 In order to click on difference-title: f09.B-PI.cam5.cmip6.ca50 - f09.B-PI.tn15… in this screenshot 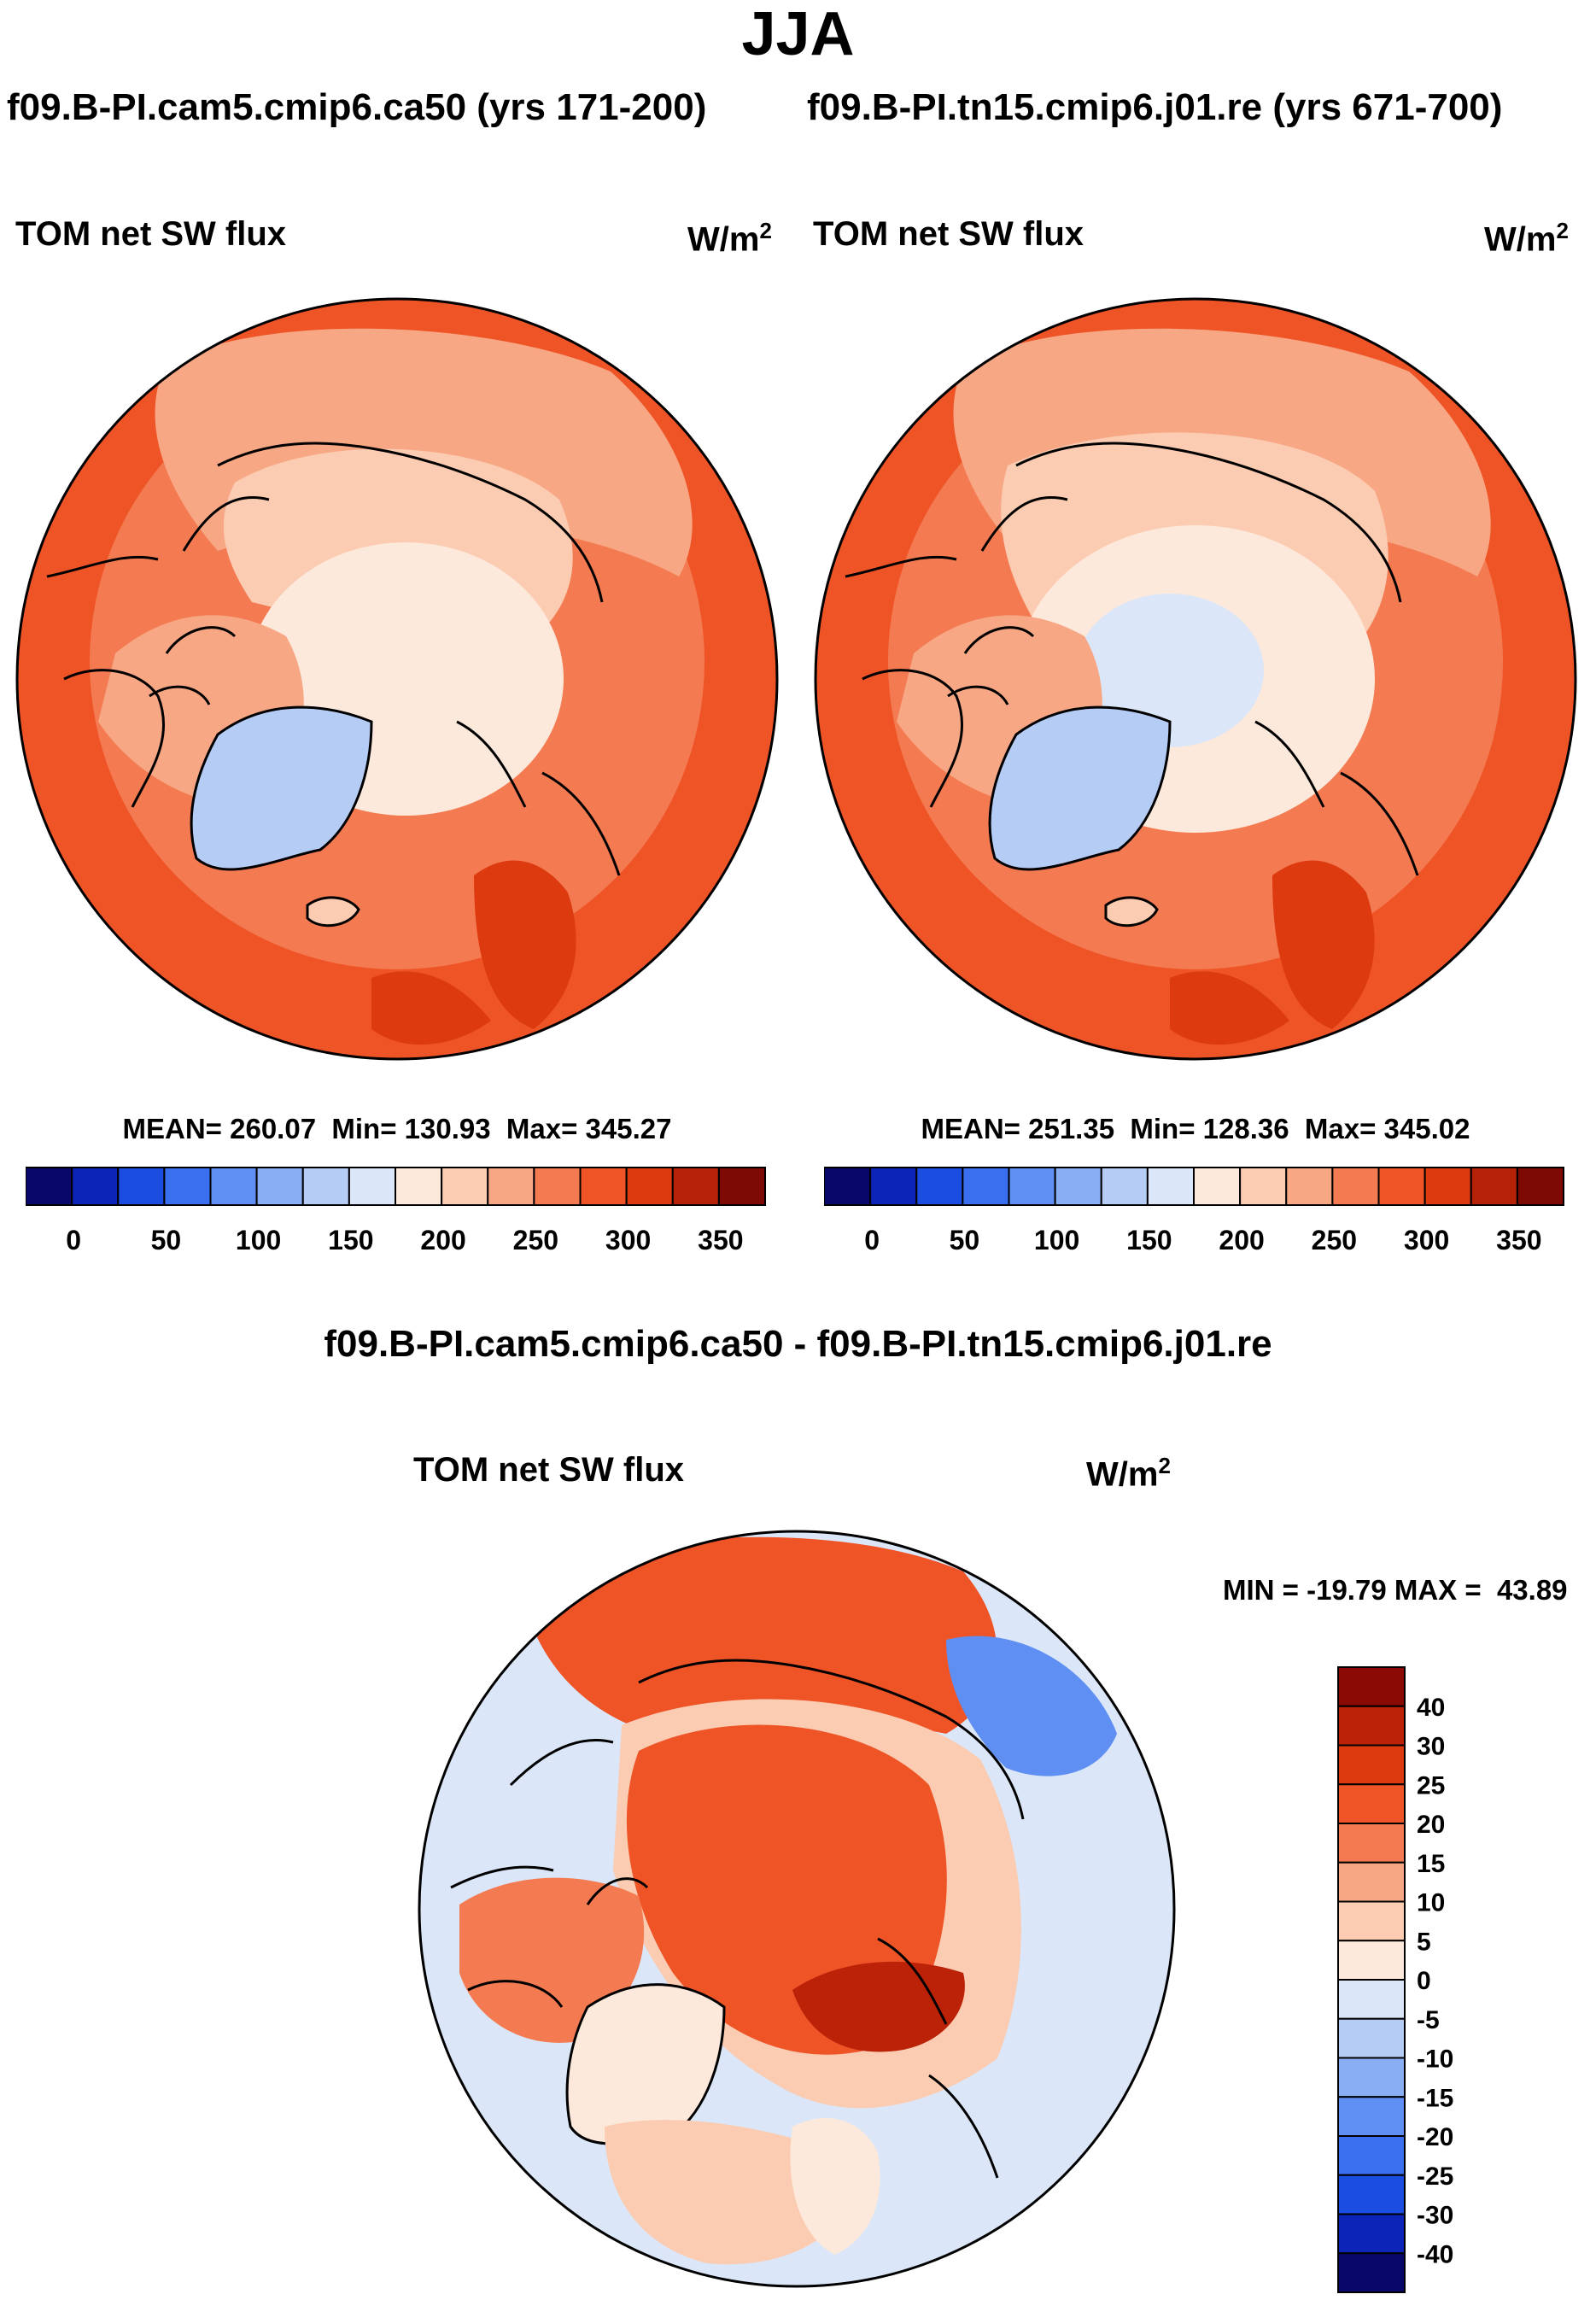, I will do `click(798, 1344)`.